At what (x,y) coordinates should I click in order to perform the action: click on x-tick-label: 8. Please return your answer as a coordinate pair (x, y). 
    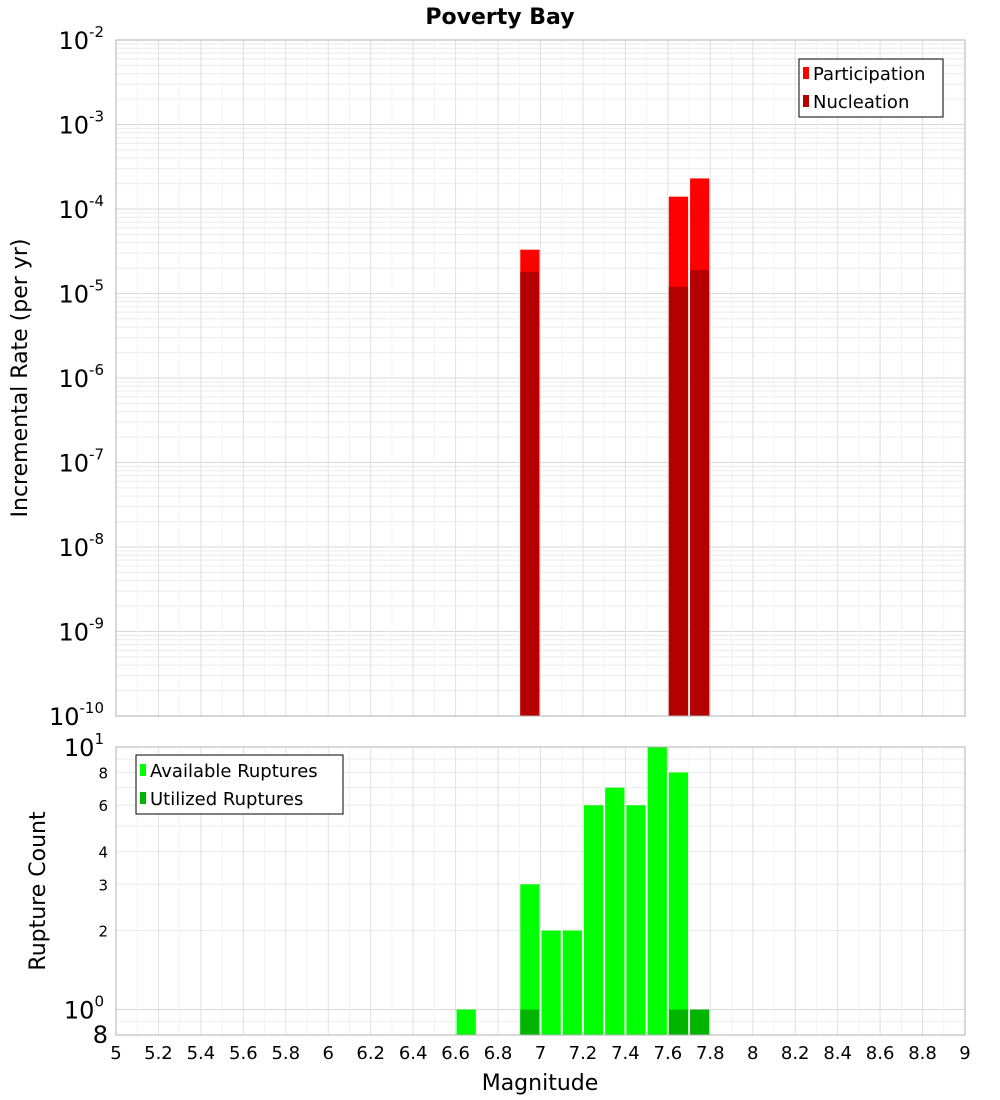
    Looking at the image, I should click on (752, 1053).